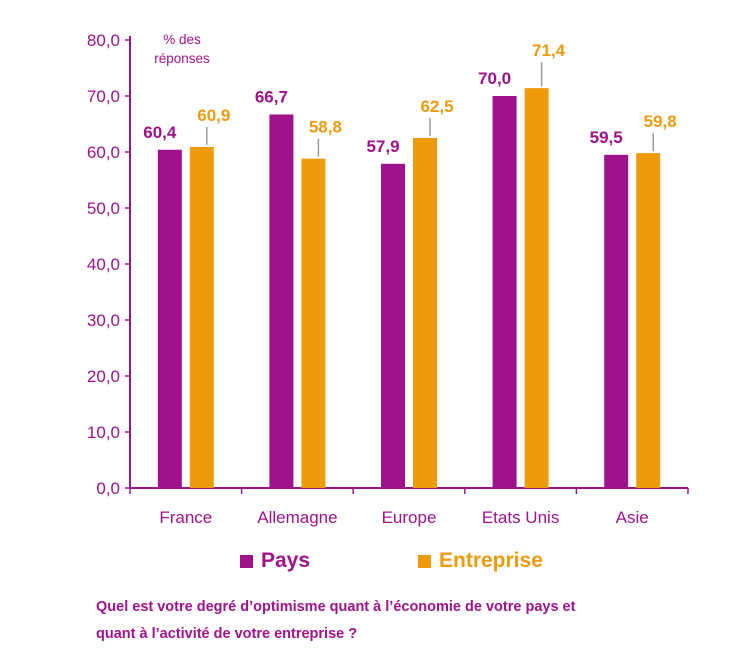 The width and height of the screenshot is (754, 653). I want to click on survey-question-line2: quant à l’activité de votre entreprise ?, so click(227, 634).